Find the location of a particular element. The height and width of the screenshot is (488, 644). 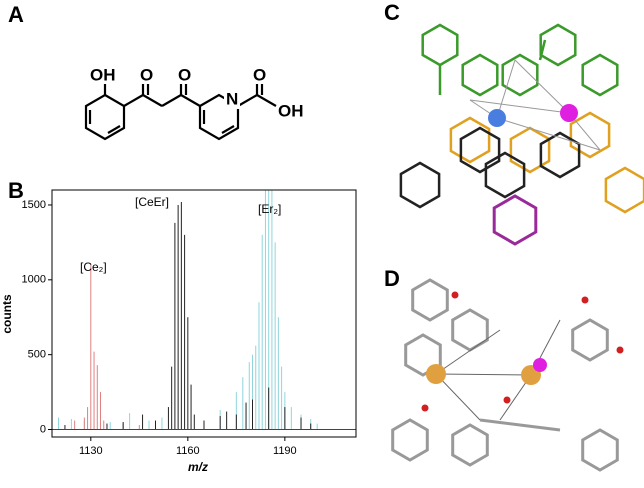

panel-label: A is located at coordinates (16, 14).